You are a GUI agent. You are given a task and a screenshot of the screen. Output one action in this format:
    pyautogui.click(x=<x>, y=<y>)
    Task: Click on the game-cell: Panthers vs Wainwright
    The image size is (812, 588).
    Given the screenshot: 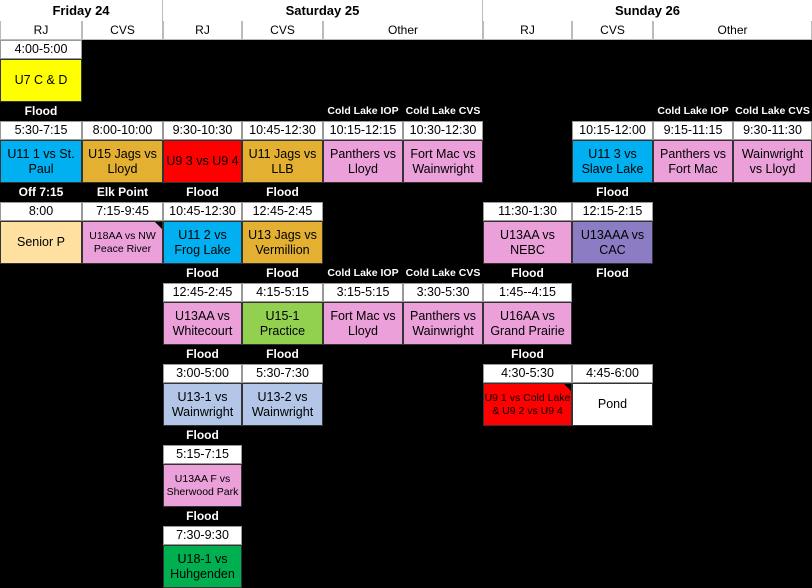 What is the action you would take?
    pyautogui.click(x=443, y=323)
    